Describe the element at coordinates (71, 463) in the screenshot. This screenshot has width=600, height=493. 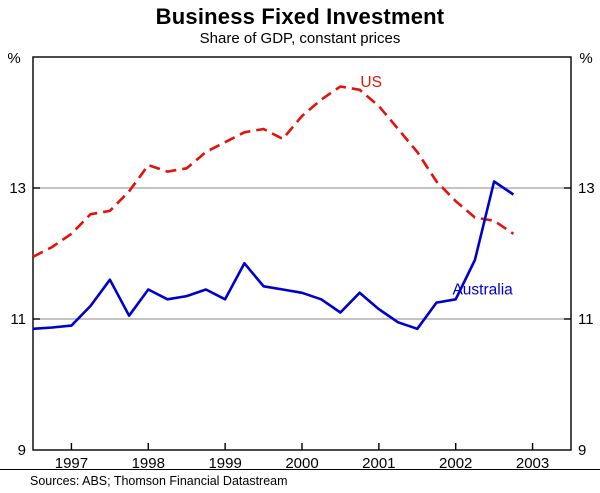
I see `x-axis-label-1997: 1997` at that location.